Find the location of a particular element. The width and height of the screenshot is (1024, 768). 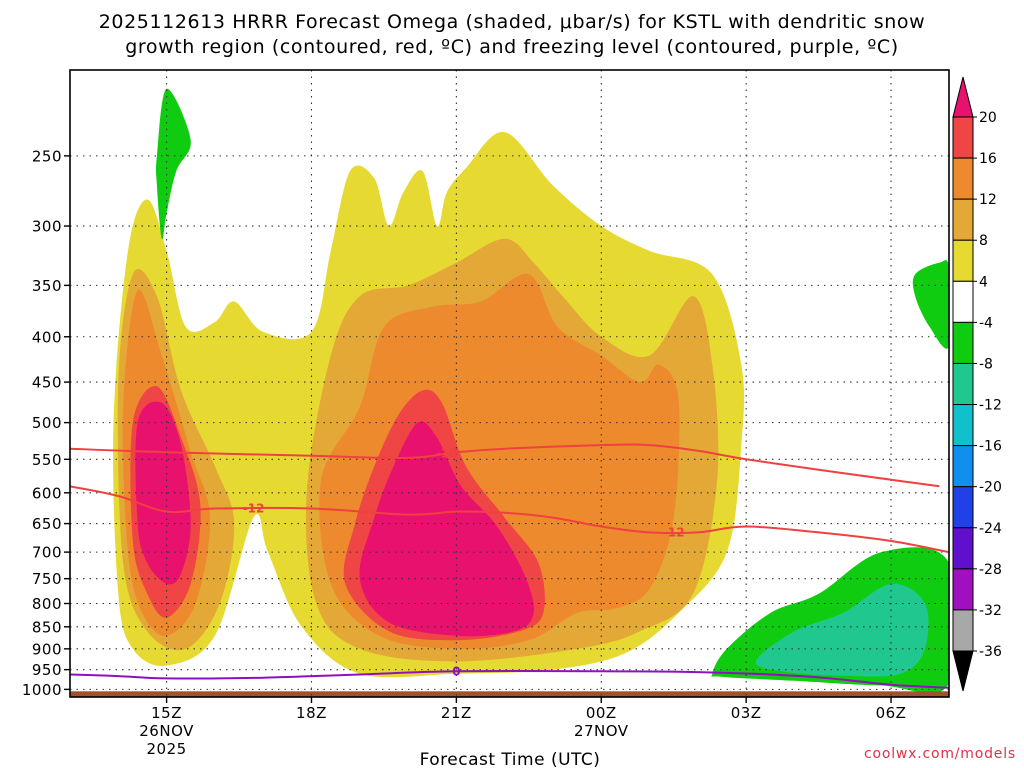

y-tick-label-900: 900 is located at coordinates (47, 649).